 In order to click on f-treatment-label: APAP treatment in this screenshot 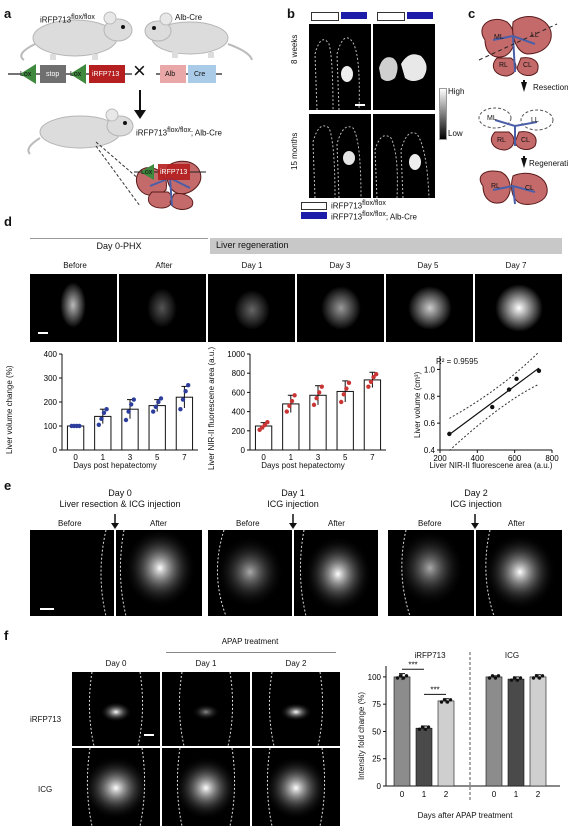, I will do `click(250, 641)`.